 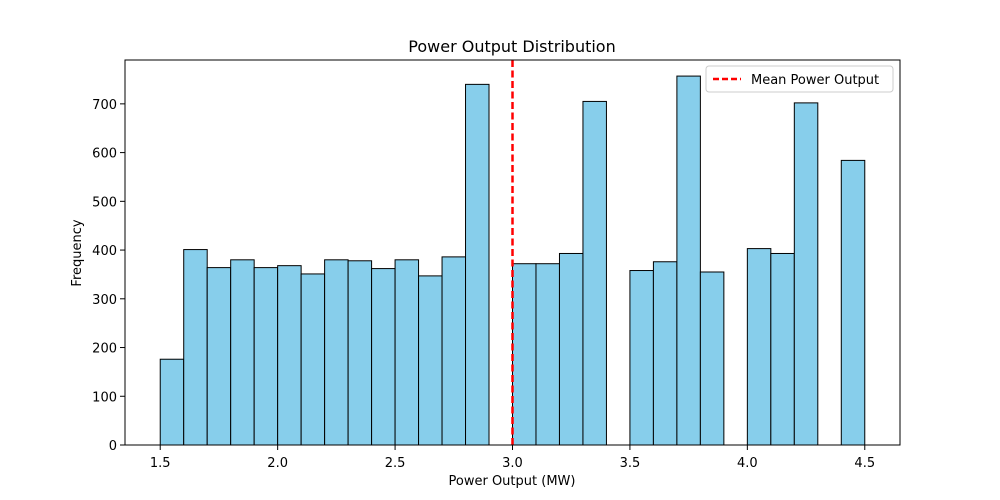 What do you see at coordinates (511, 46) in the screenshot?
I see `chart-title: Power Output Distribution` at bounding box center [511, 46].